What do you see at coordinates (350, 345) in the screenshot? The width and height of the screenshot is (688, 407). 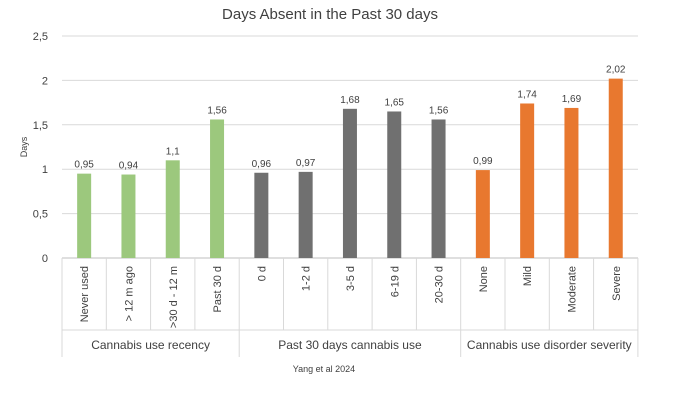 I see `group-label: Past 30 days cannabis use` at bounding box center [350, 345].